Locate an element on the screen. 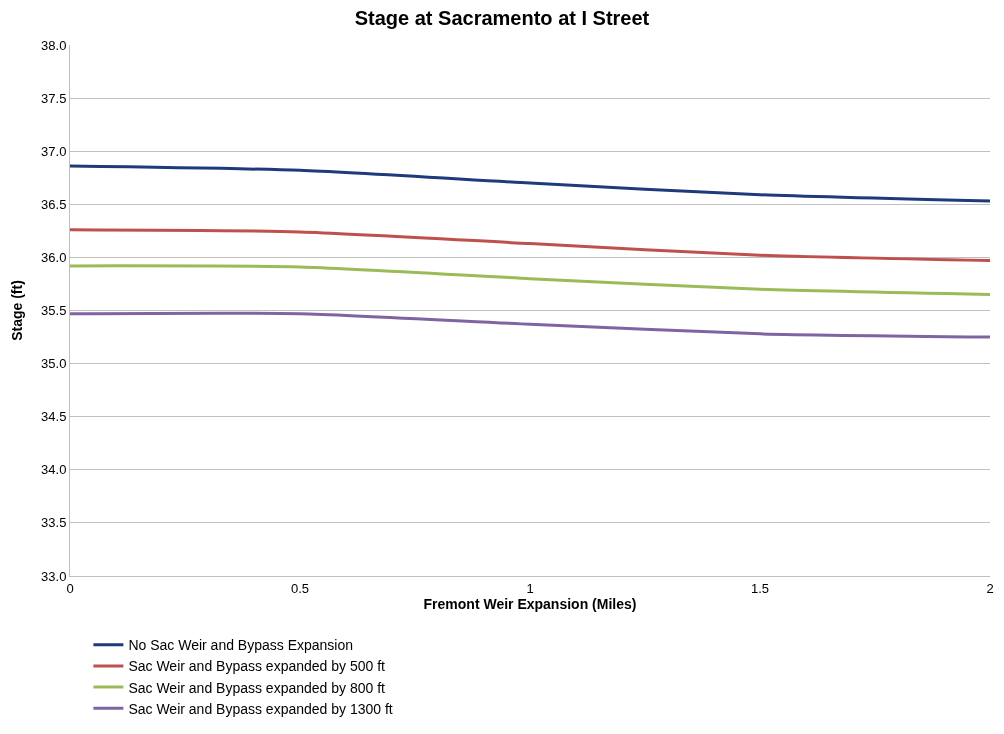 This screenshot has width=1004, height=734. y-tick-label: 33.5 is located at coordinates (54, 523).